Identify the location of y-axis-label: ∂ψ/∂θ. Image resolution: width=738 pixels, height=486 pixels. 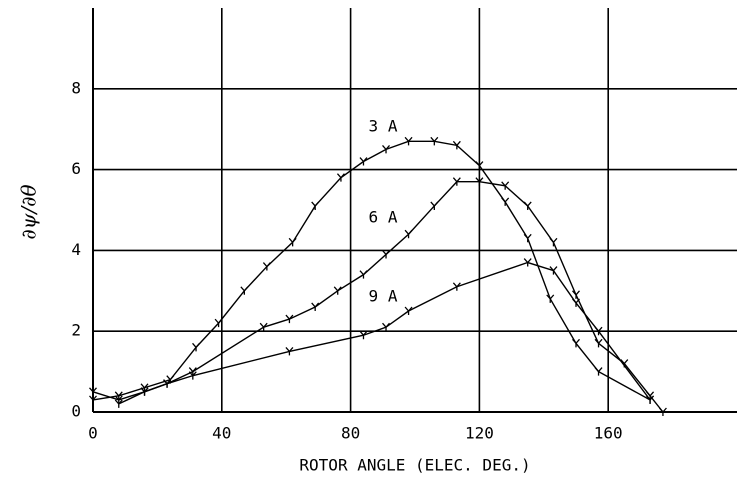
(29, 211).